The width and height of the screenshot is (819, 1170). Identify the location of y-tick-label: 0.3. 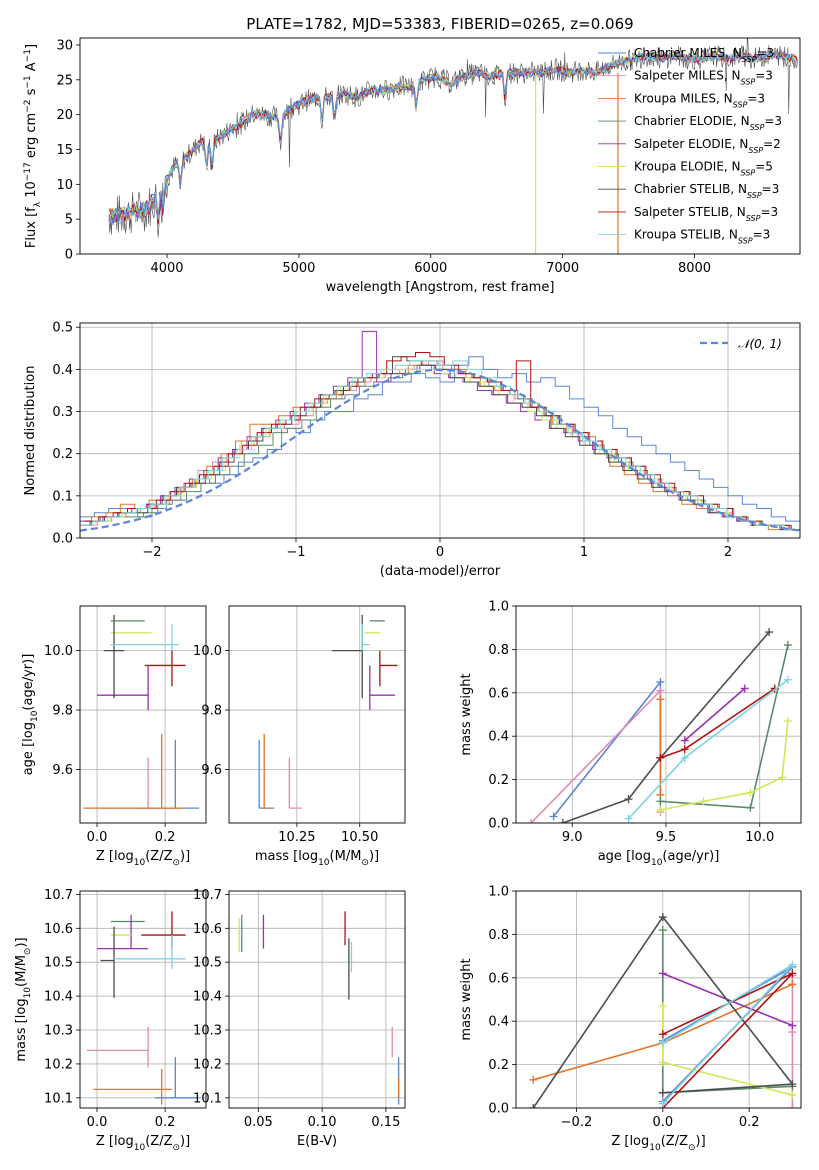
(62, 412).